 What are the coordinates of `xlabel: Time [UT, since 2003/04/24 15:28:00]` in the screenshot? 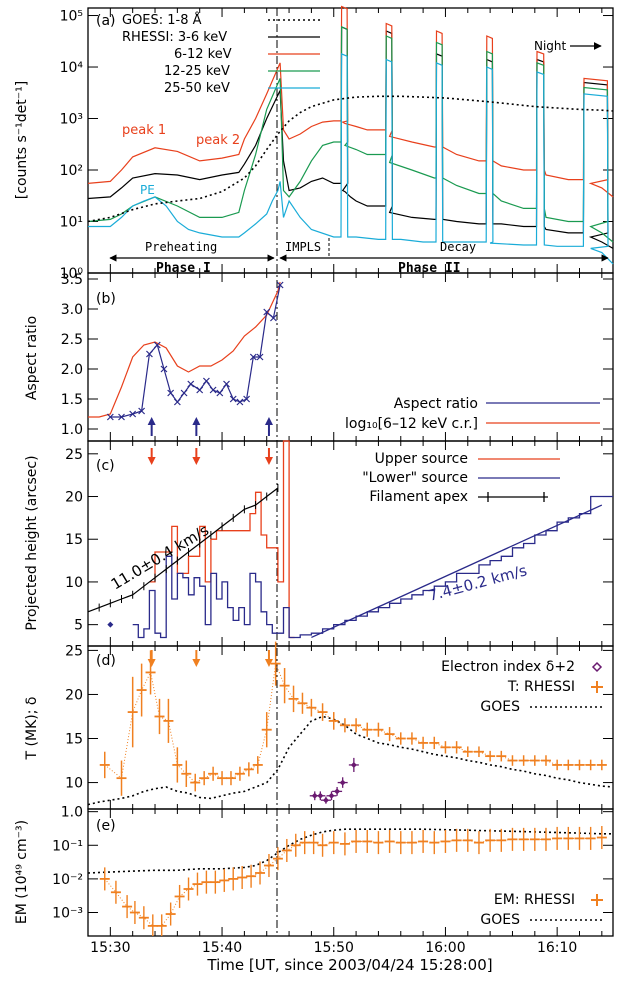 It's located at (349, 965).